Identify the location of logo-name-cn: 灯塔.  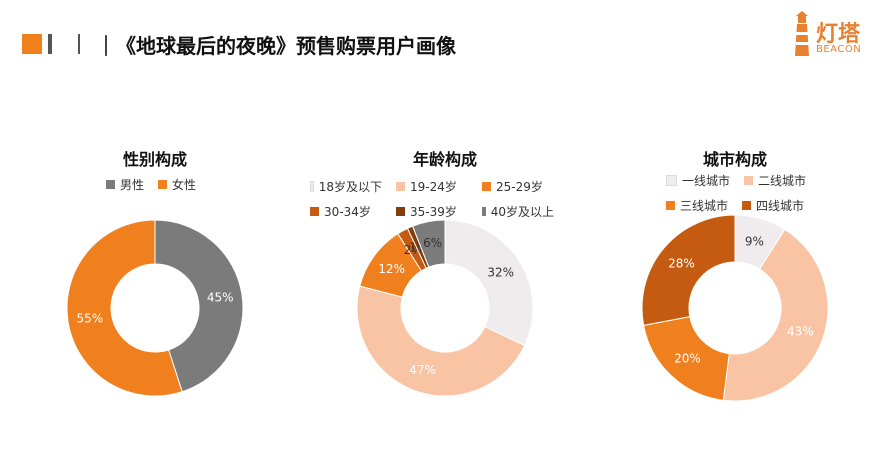
(838, 34).